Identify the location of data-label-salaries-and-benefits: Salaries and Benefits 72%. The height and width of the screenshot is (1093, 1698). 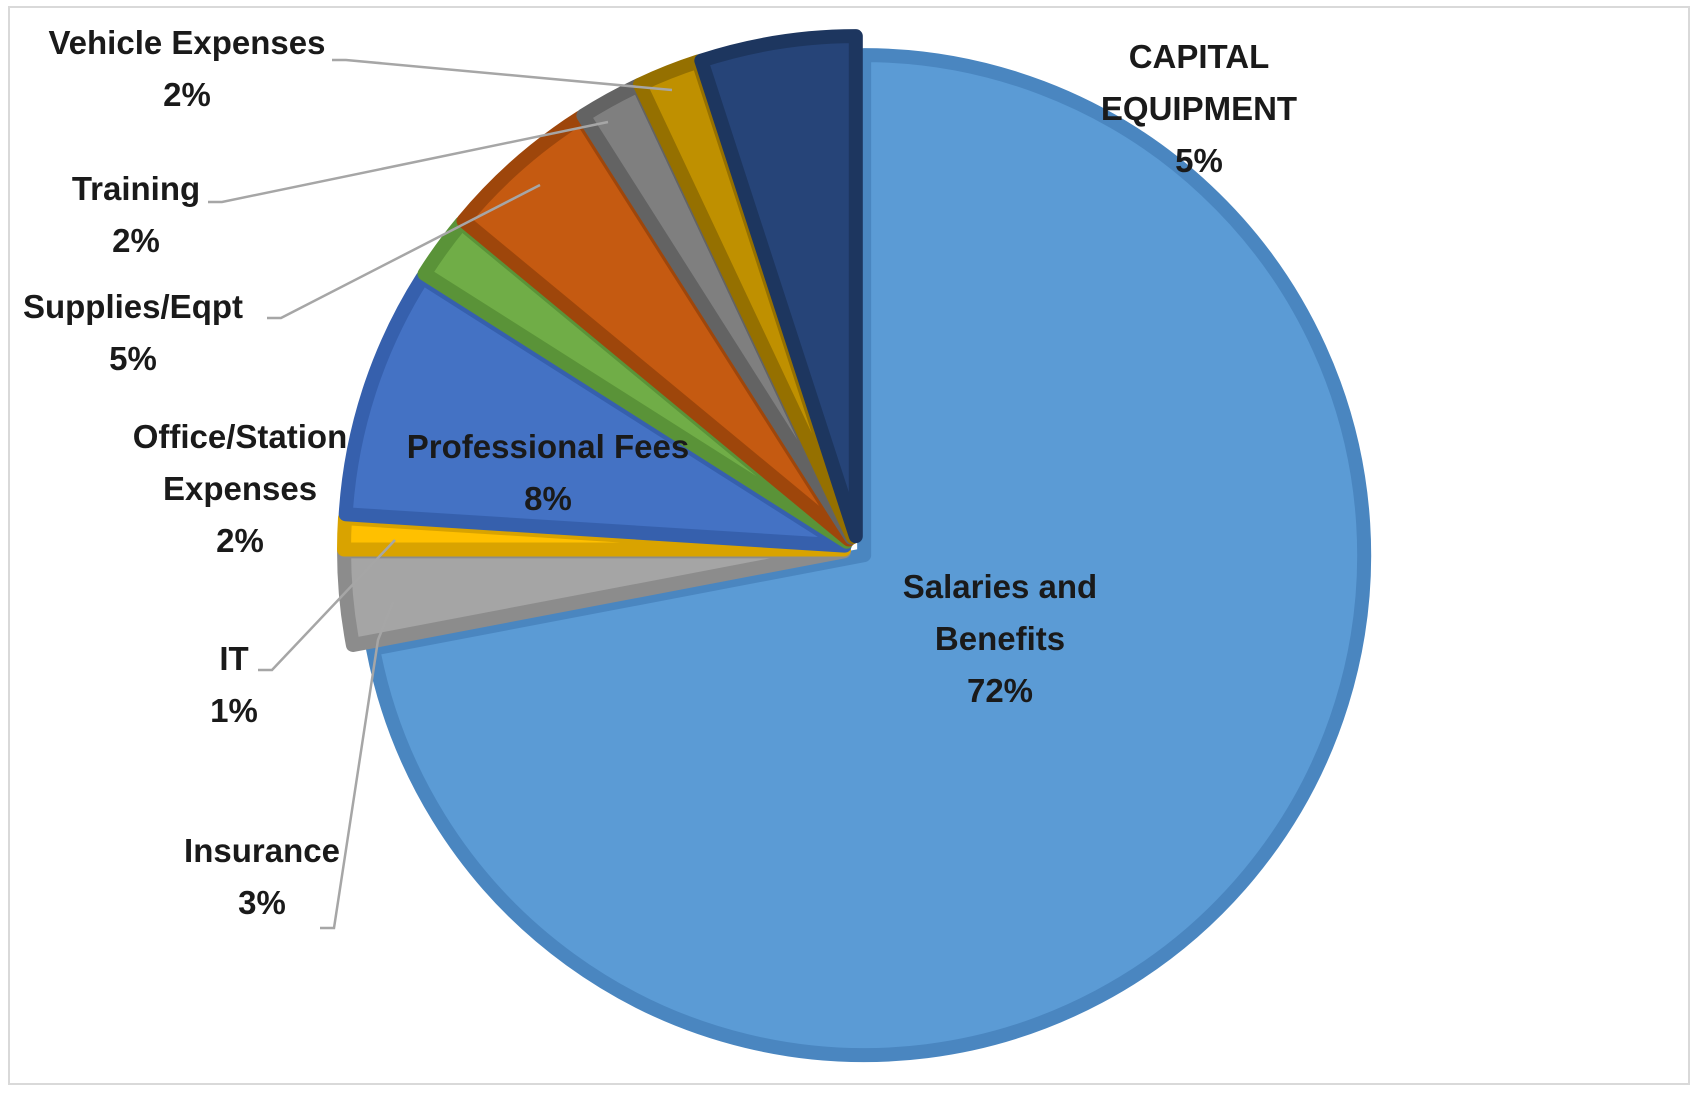
(1000, 638).